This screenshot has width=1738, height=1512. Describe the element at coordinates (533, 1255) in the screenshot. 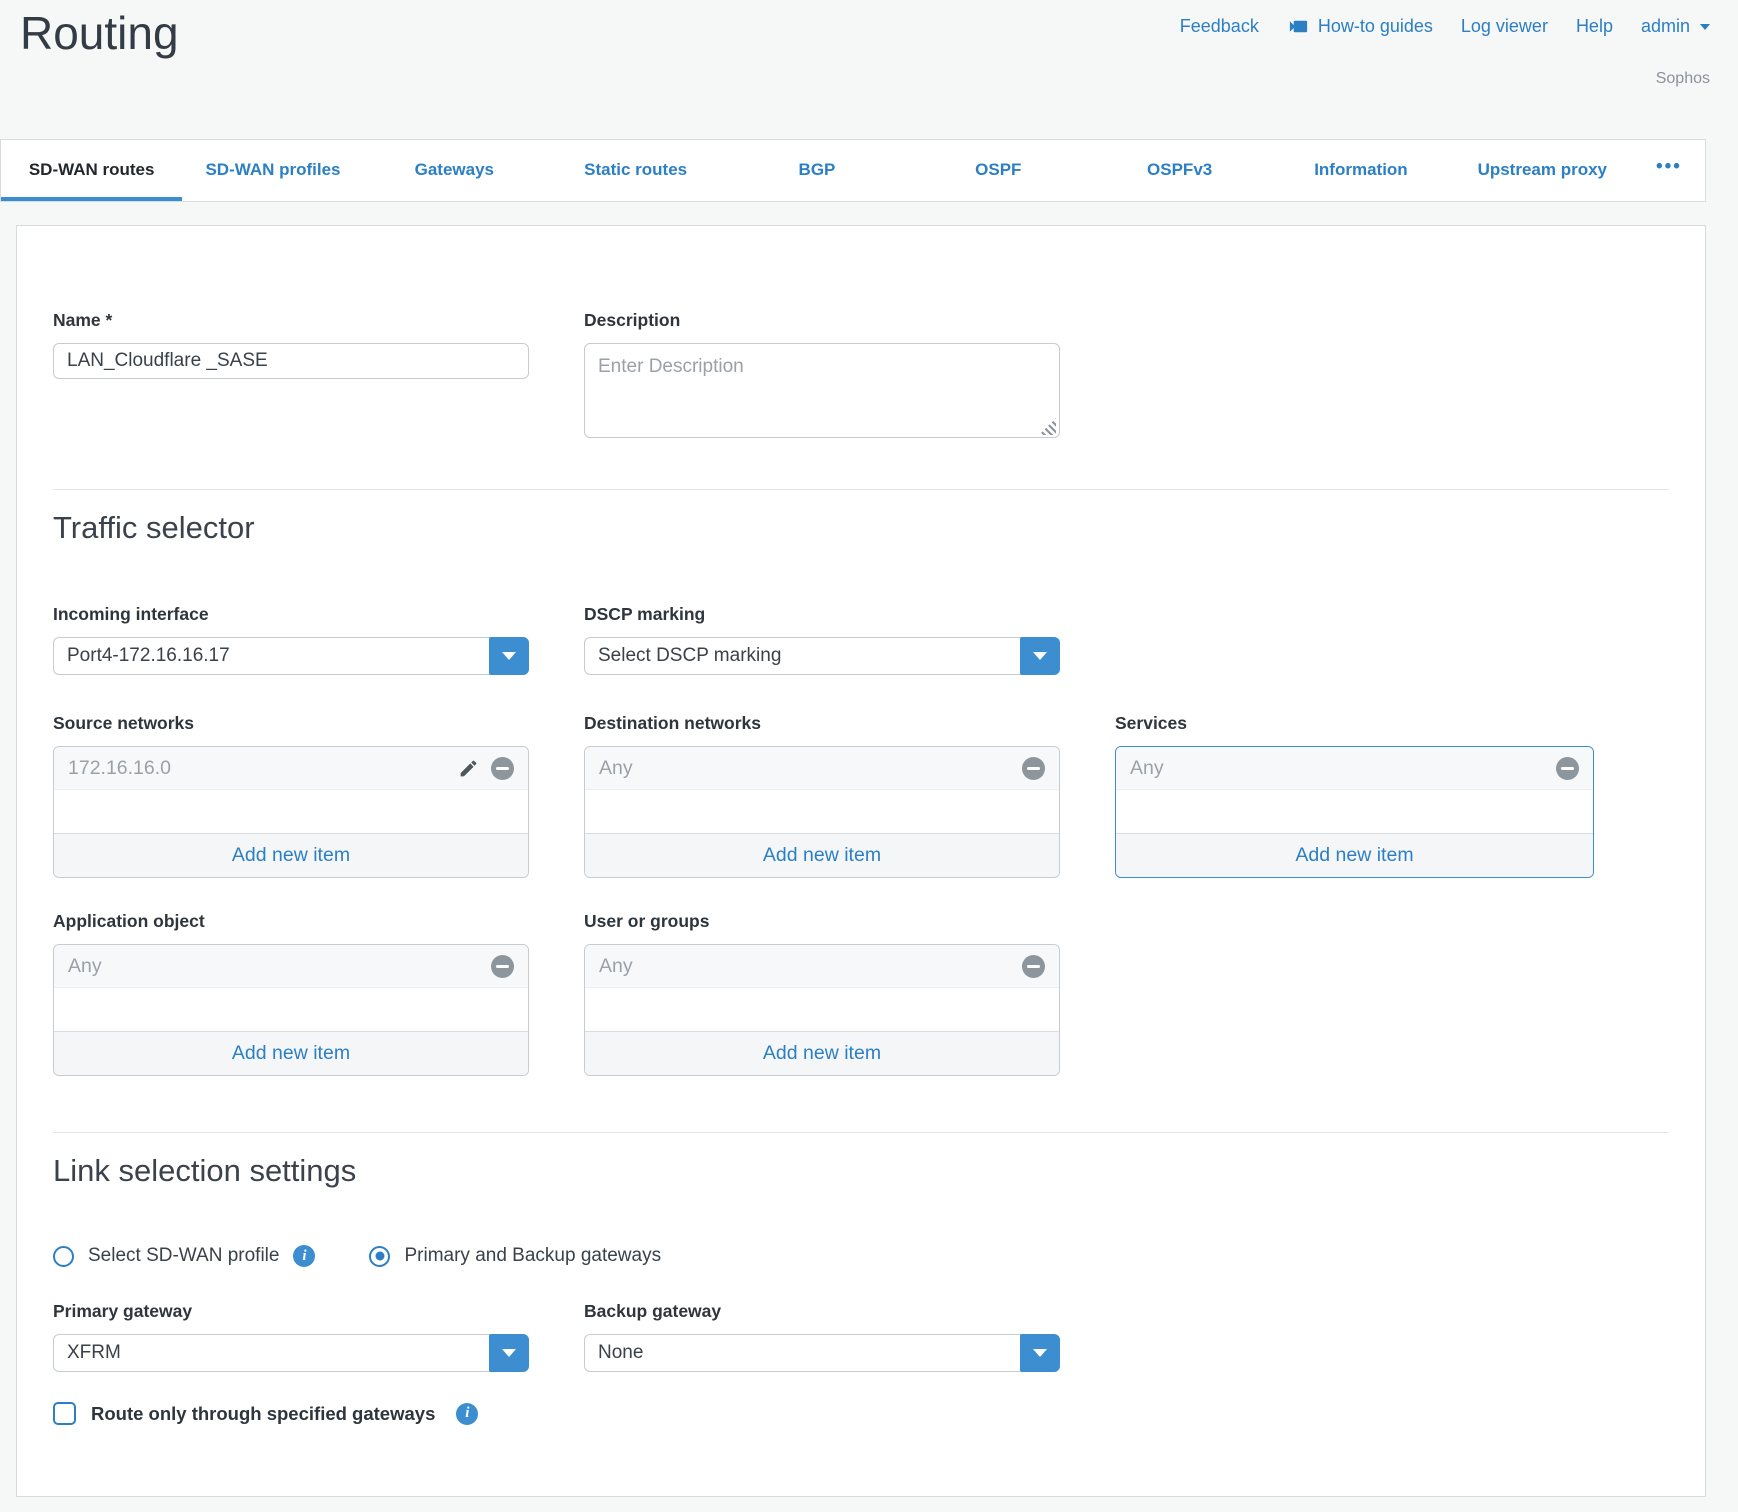

I see `radio-primary-backup-label: Primary and Backup gateways` at that location.